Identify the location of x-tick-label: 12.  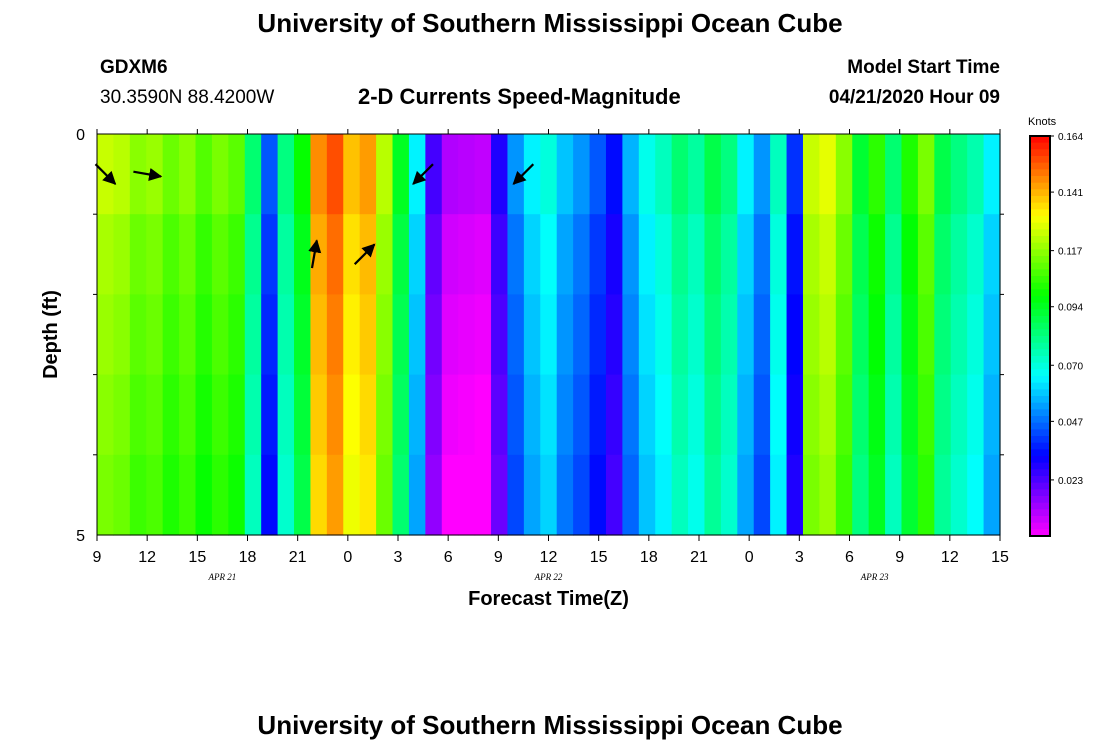
(549, 557).